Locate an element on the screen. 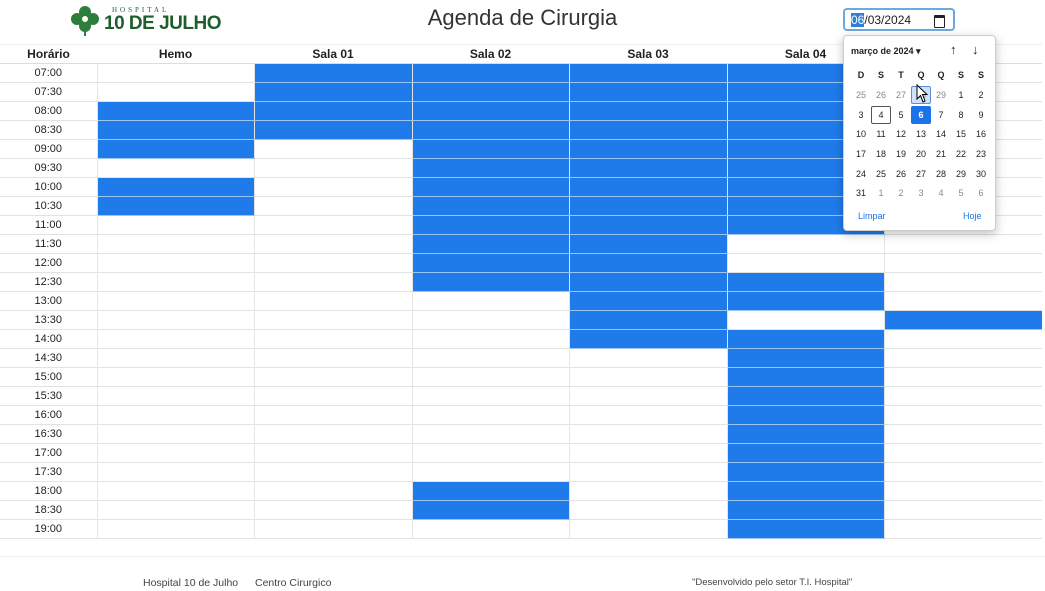 The height and width of the screenshot is (591, 1045). date-day-segment: 06 is located at coordinates (858, 19).